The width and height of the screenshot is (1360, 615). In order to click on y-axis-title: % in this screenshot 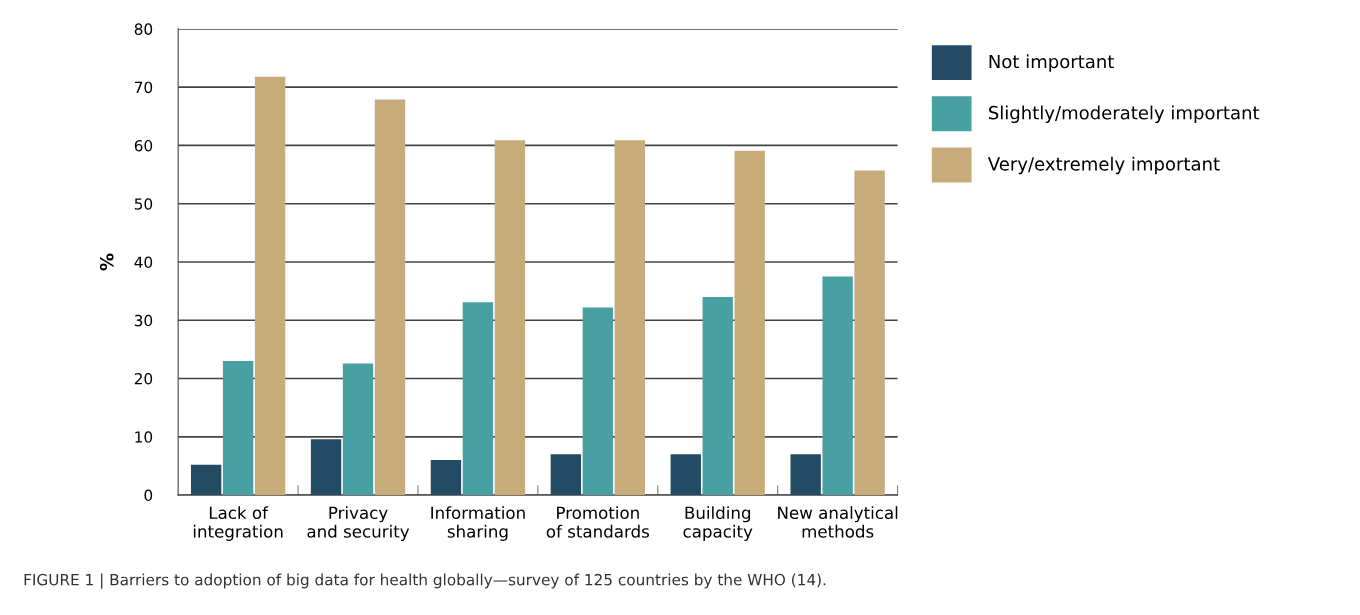, I will do `click(106, 262)`.